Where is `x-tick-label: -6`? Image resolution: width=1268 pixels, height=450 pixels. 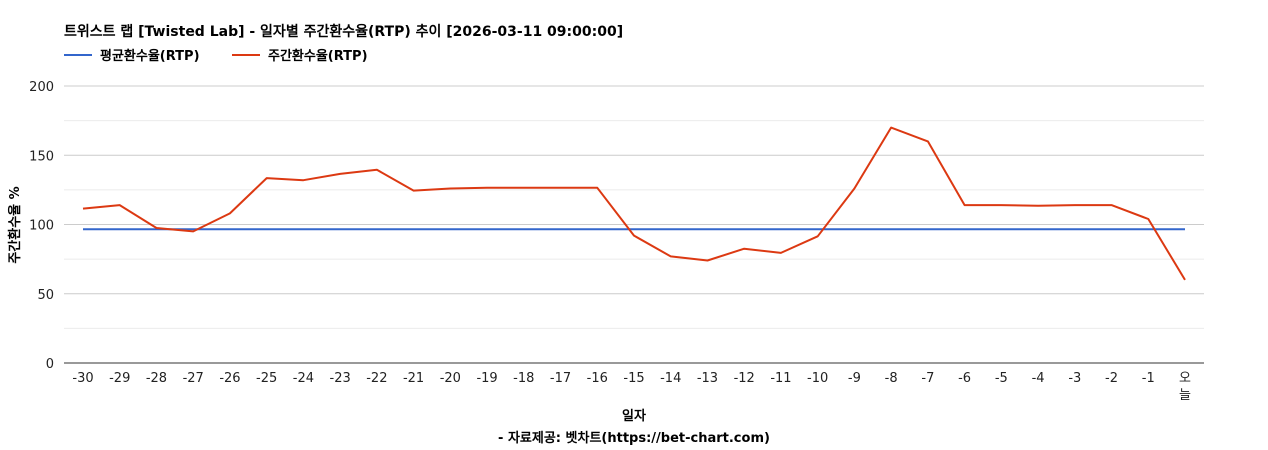
x-tick-label: -6 is located at coordinates (964, 378).